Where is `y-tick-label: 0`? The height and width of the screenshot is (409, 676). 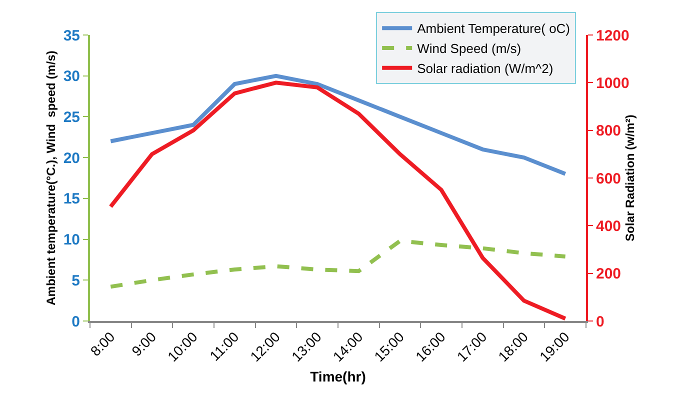
y-tick-label: 0 is located at coordinates (76, 321).